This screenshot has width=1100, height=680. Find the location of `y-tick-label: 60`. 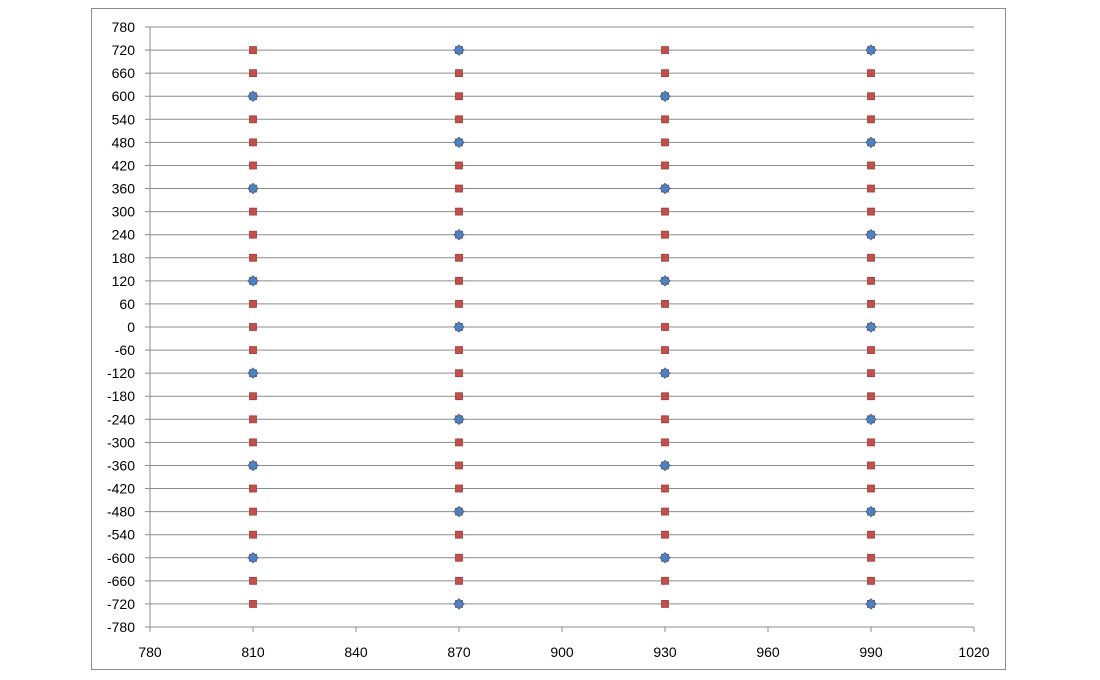

y-tick-label: 60 is located at coordinates (127, 304).